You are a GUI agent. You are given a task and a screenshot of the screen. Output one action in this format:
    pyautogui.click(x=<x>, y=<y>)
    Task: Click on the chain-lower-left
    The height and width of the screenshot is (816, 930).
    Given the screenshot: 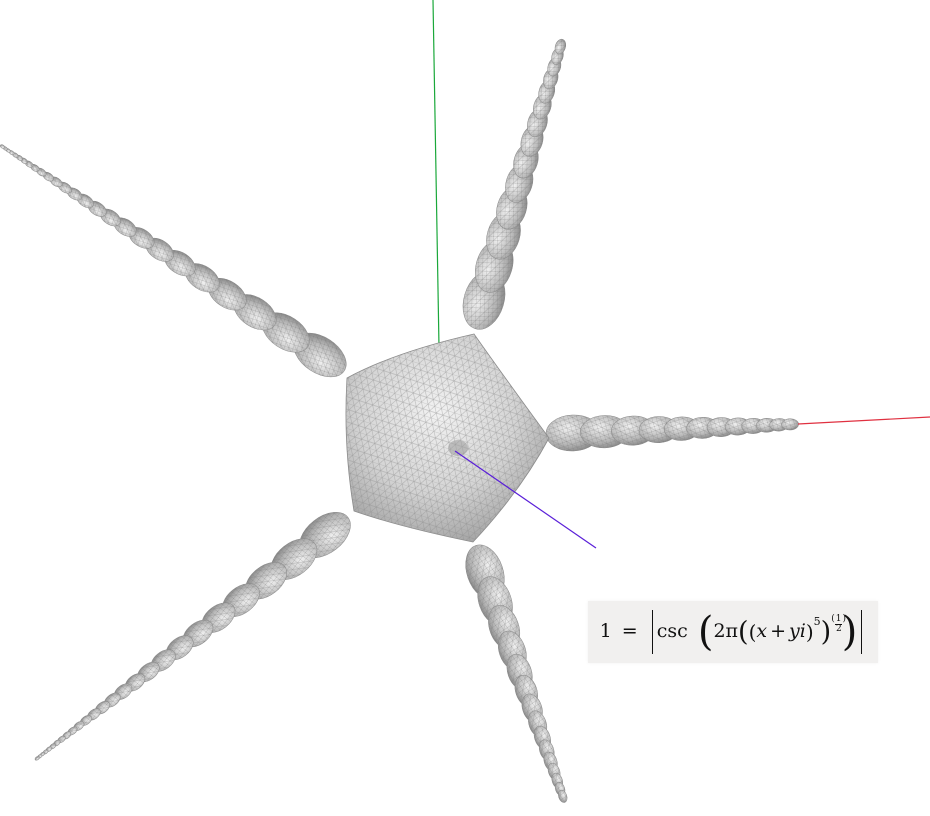 What is the action you would take?
    pyautogui.click(x=192, y=636)
    